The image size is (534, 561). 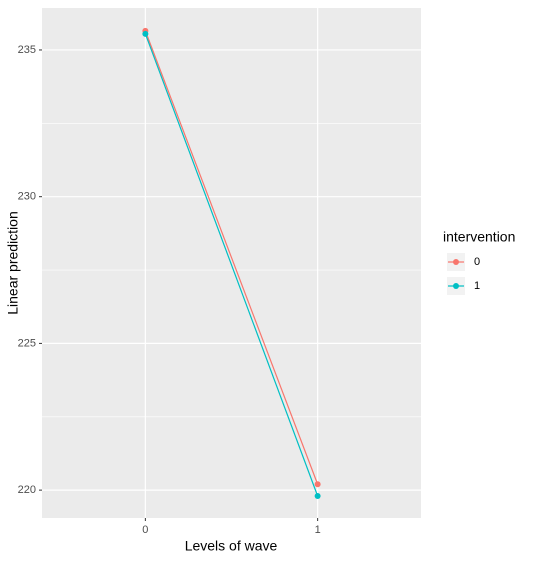 I want to click on legend-title: intervention, so click(x=479, y=237).